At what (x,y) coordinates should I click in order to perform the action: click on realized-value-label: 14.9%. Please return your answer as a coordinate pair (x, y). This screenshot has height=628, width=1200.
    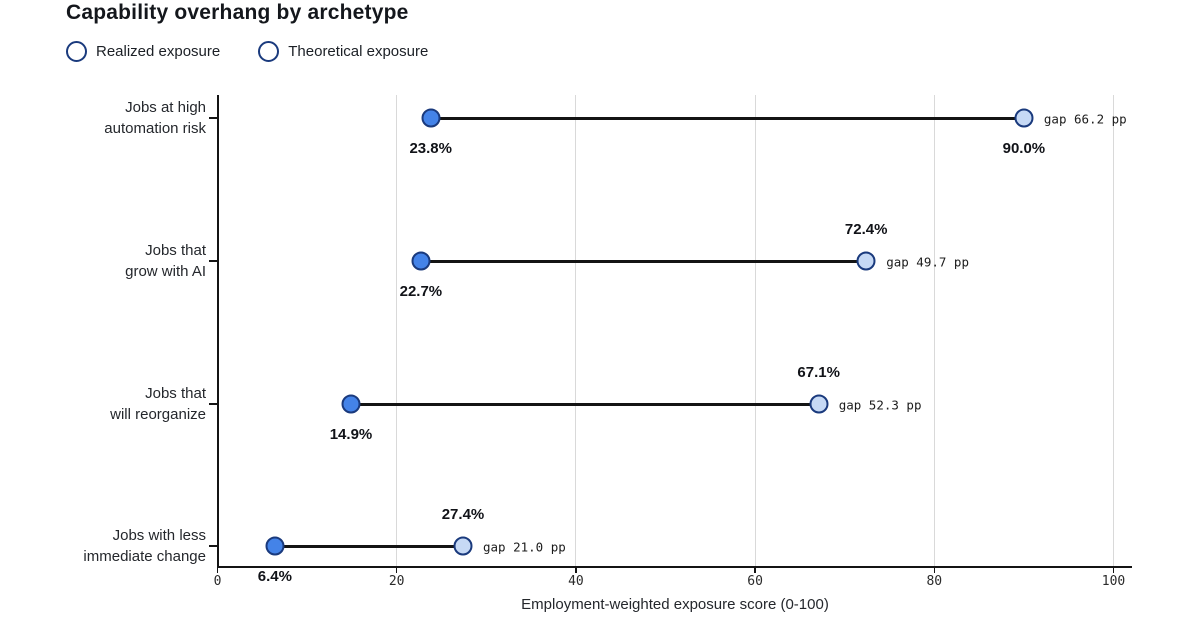
    Looking at the image, I should click on (351, 434).